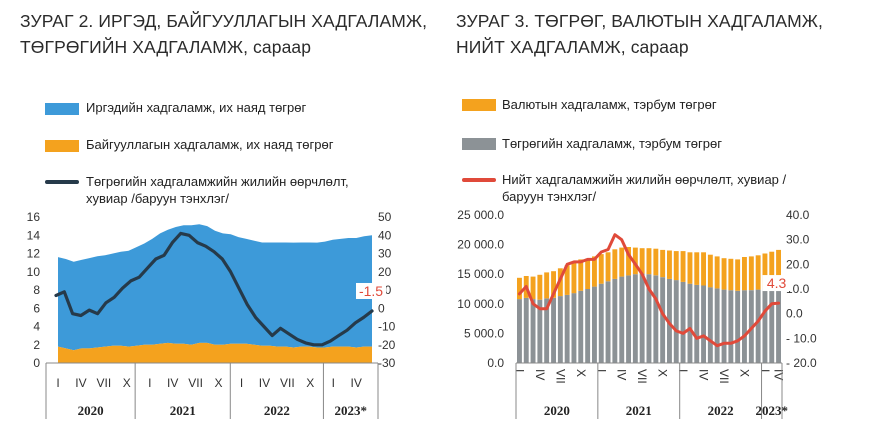 Image resolution: width=884 pixels, height=442 pixels. I want to click on area-households, so click(215, 287).